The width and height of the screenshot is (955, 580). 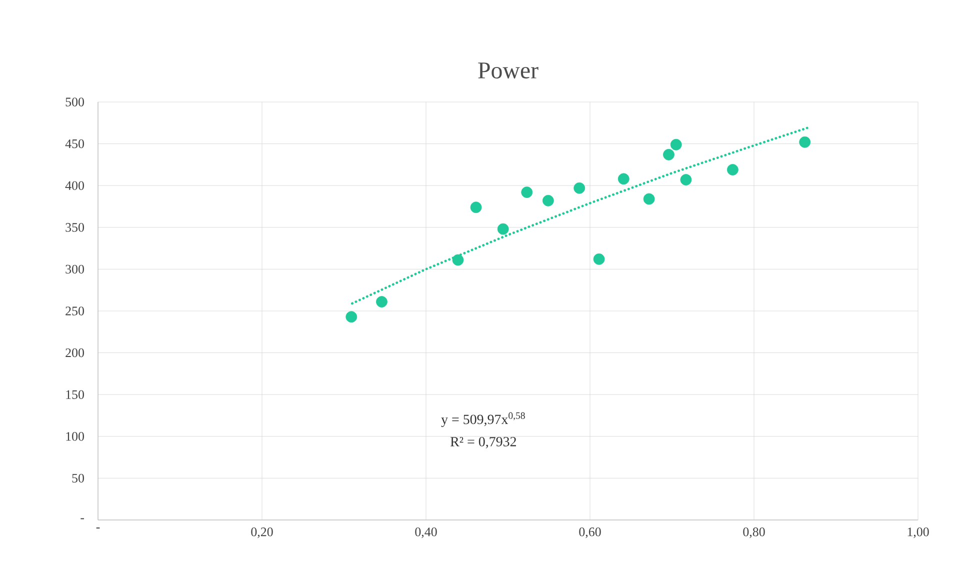 I want to click on x-tick-label: 1,00, so click(x=918, y=533).